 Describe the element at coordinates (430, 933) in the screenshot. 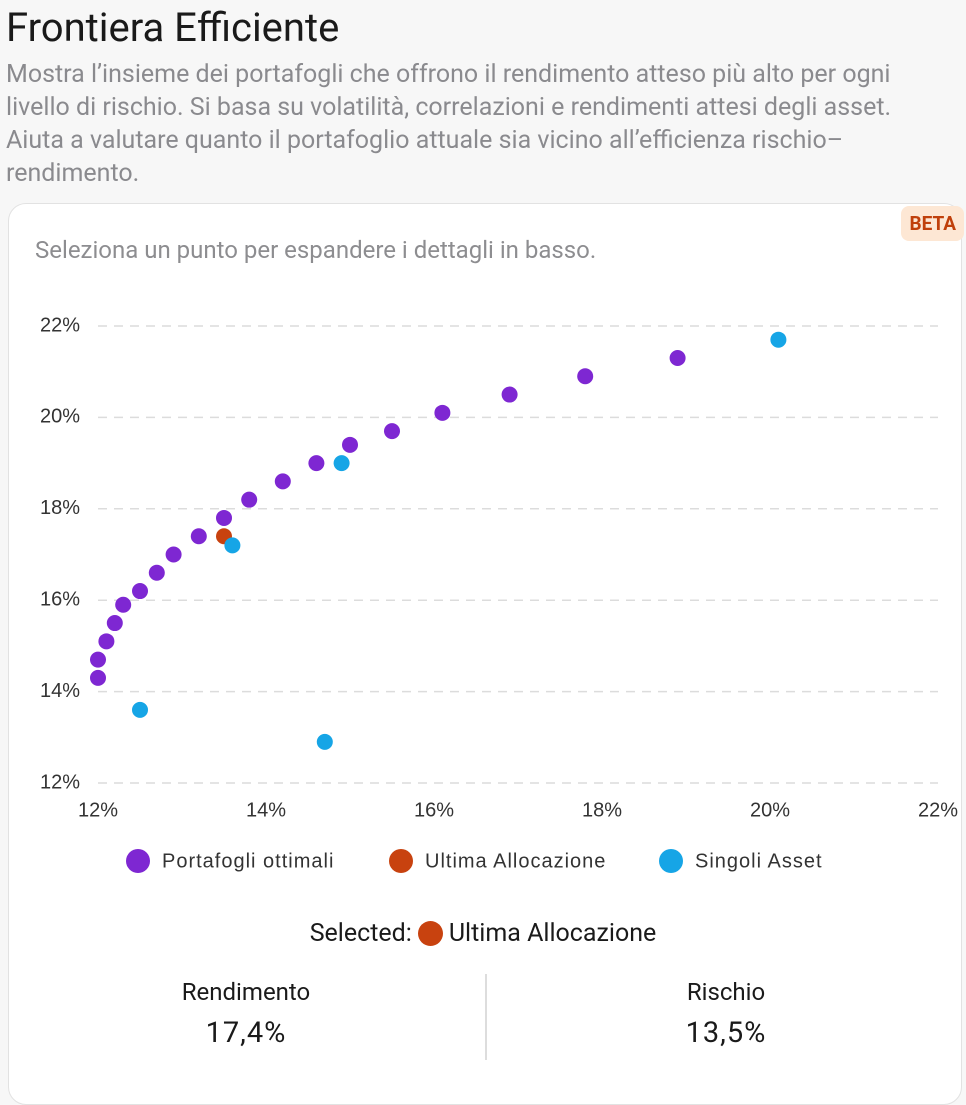

I see `selection-dot` at that location.